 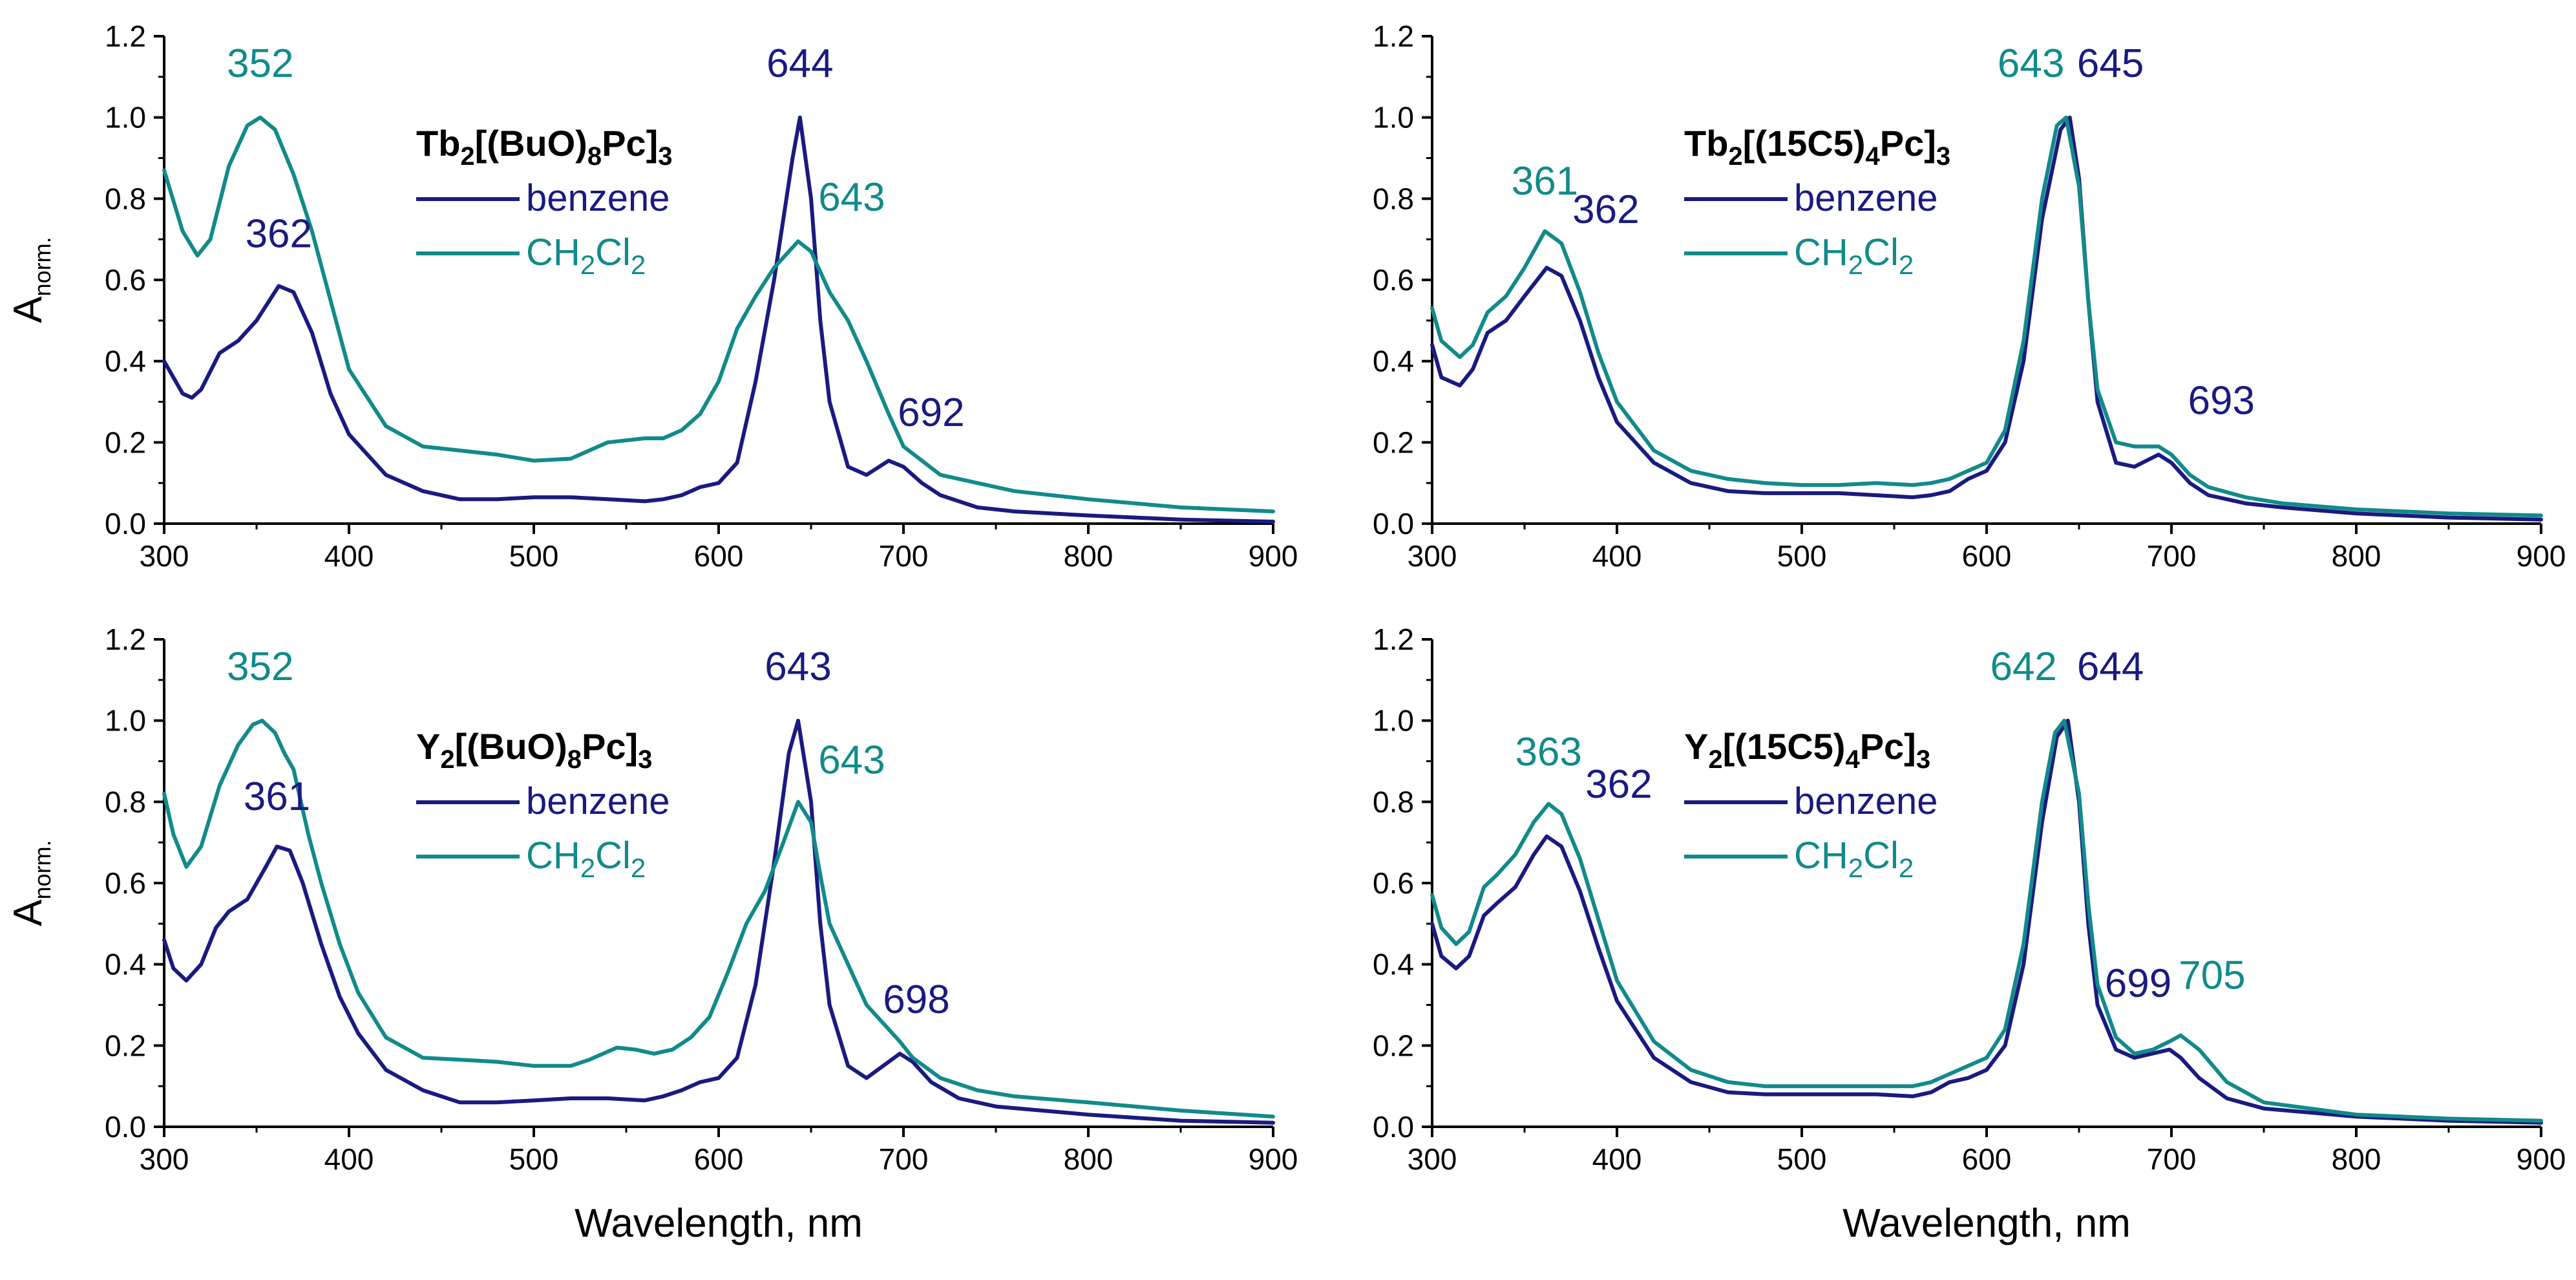 What do you see at coordinates (574, 760) in the screenshot?
I see `subscript: 8` at bounding box center [574, 760].